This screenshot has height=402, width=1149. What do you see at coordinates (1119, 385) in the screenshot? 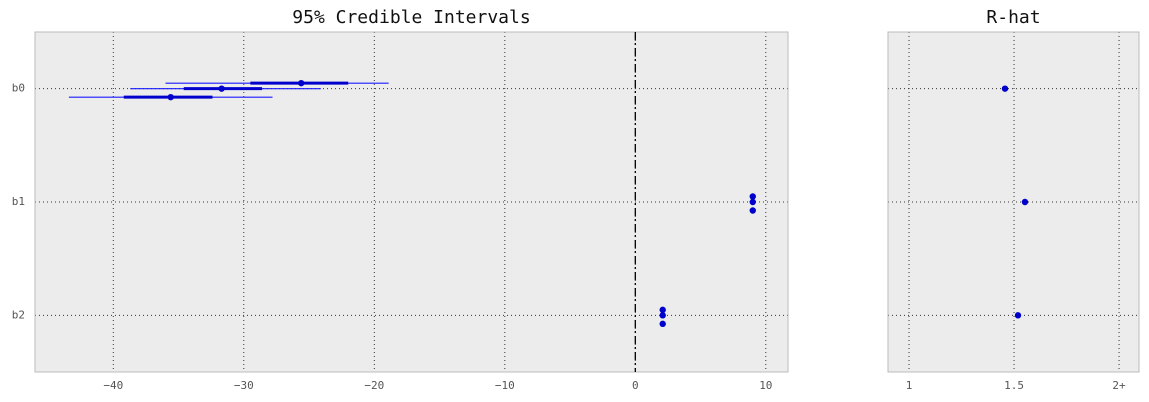
I see `x-tick-label: 2+` at bounding box center [1119, 385].